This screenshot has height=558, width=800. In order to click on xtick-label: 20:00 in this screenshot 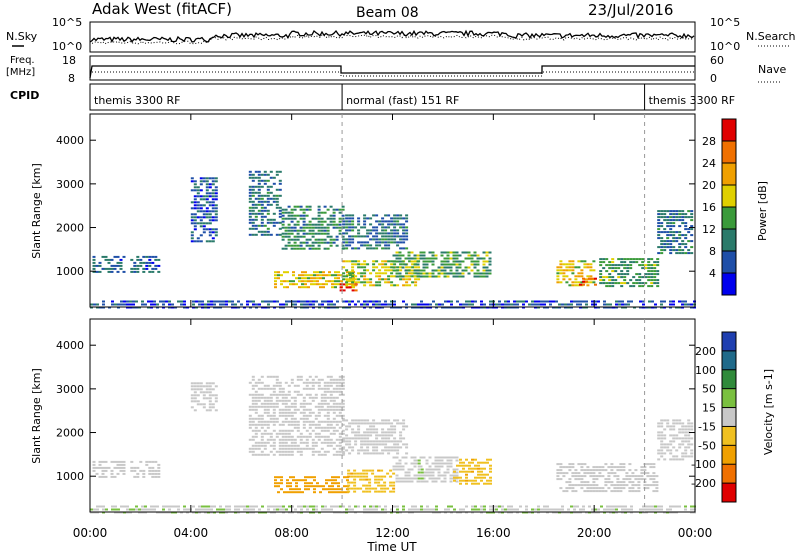, I will do `click(594, 533)`.